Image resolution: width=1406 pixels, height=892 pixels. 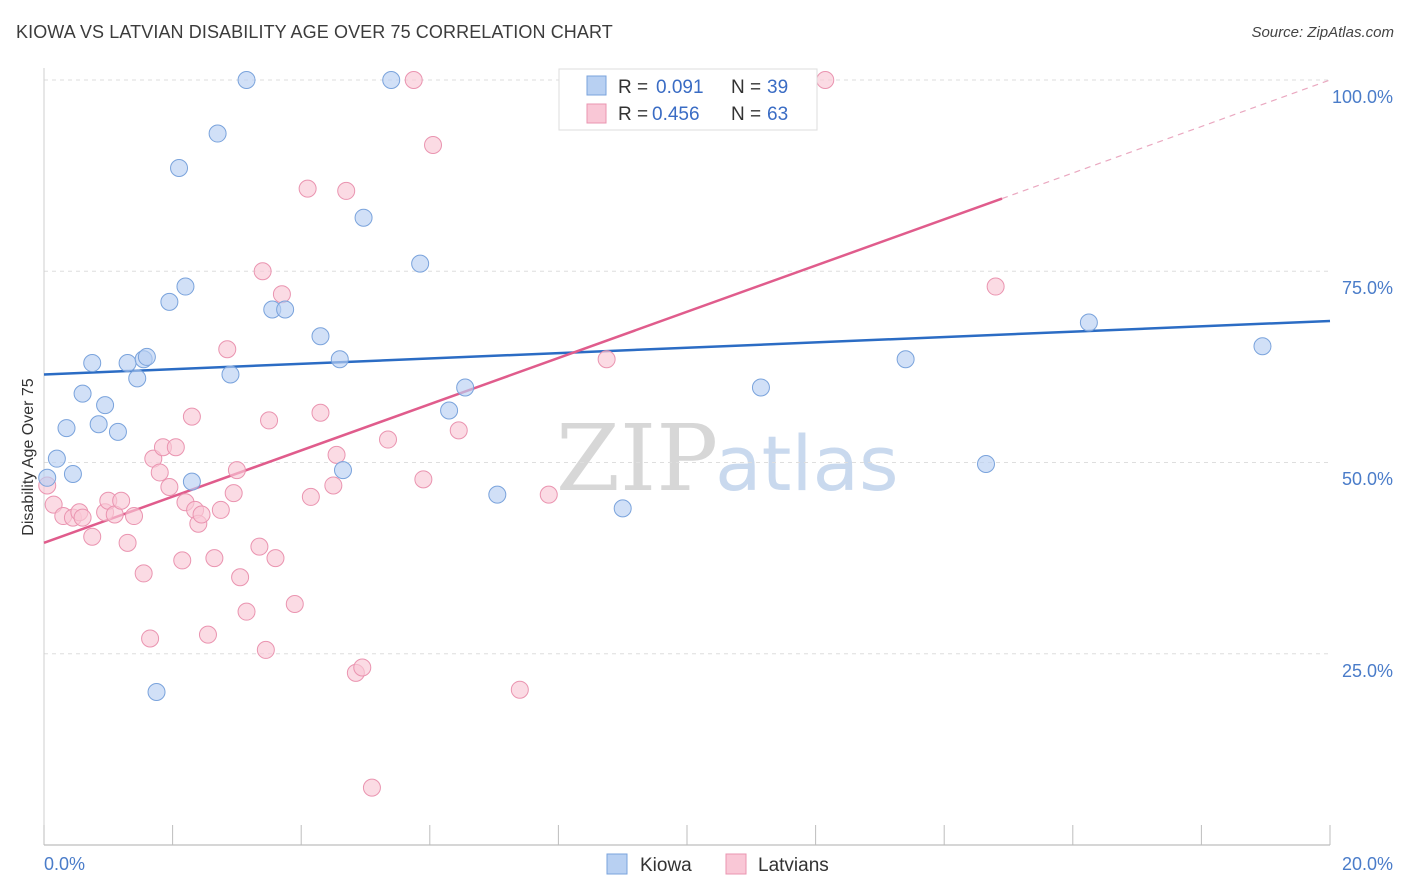 What do you see at coordinates (807, 463) in the screenshot?
I see `watermark-atlas: atlas` at bounding box center [807, 463].